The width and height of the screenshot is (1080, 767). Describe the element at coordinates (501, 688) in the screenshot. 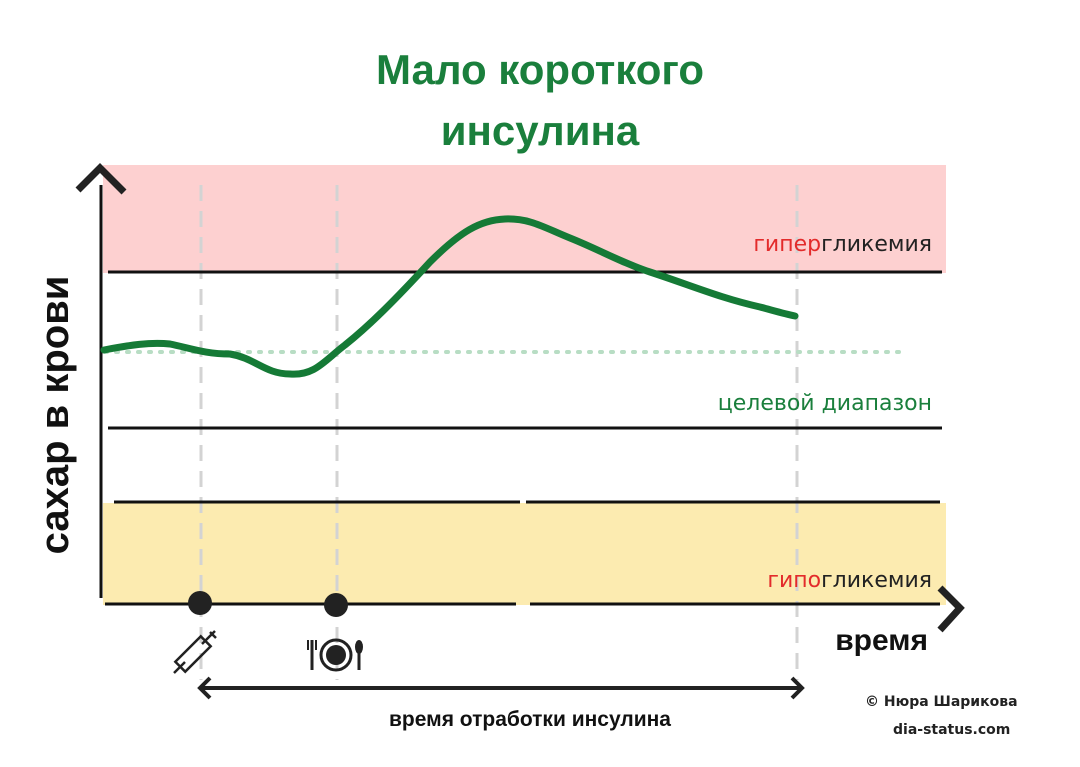

I see `duration-arrow` at that location.